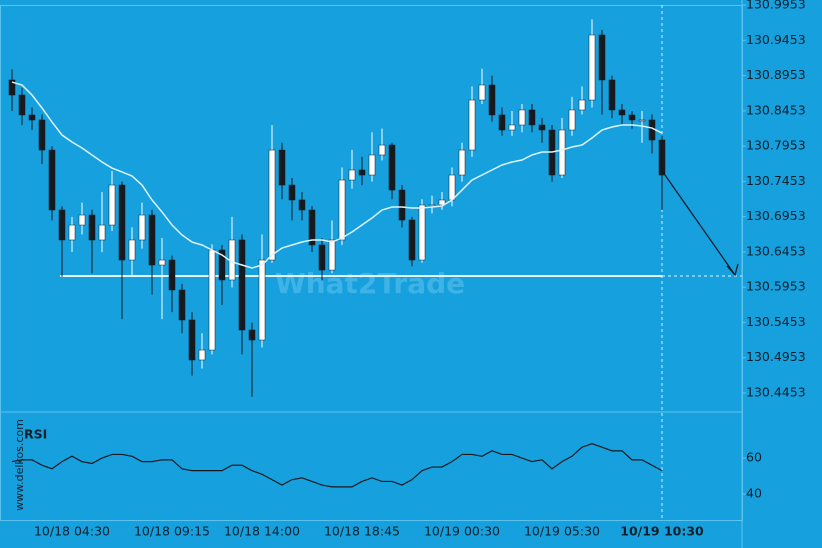 This screenshot has width=822, height=548. Describe the element at coordinates (72, 531) in the screenshot. I see `x-tick-label: 10/18 04:30` at that location.